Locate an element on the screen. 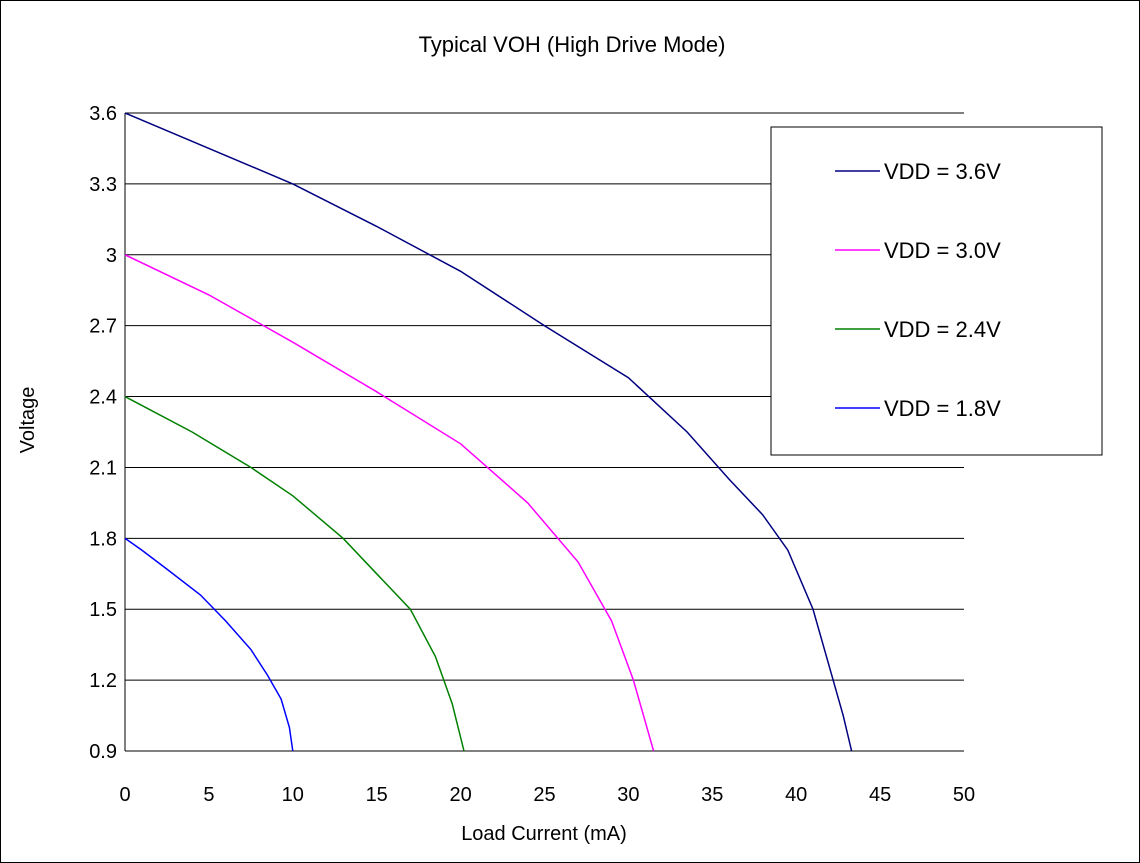 The width and height of the screenshot is (1140, 863). y-tick-label: 2.7 is located at coordinates (103, 327).